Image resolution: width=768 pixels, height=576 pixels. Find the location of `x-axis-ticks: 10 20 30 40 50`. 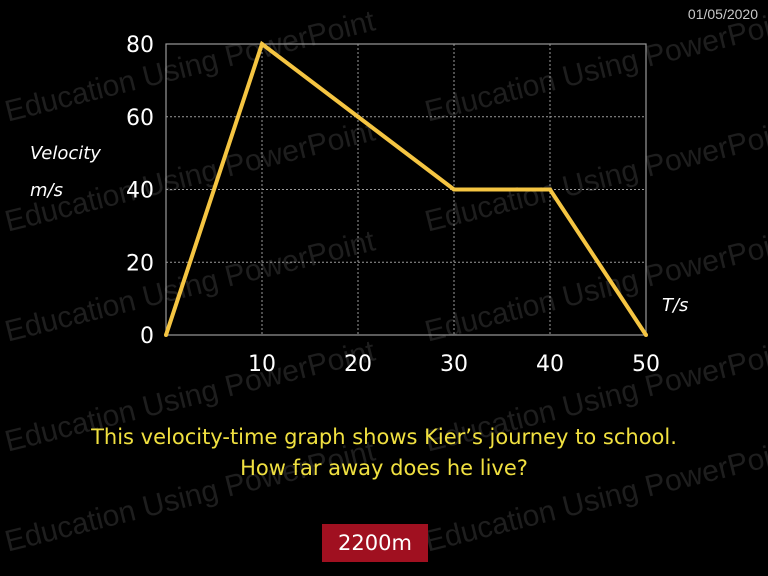

x-axis-ticks: 10 20 30 40 50 is located at coordinates (454, 364).